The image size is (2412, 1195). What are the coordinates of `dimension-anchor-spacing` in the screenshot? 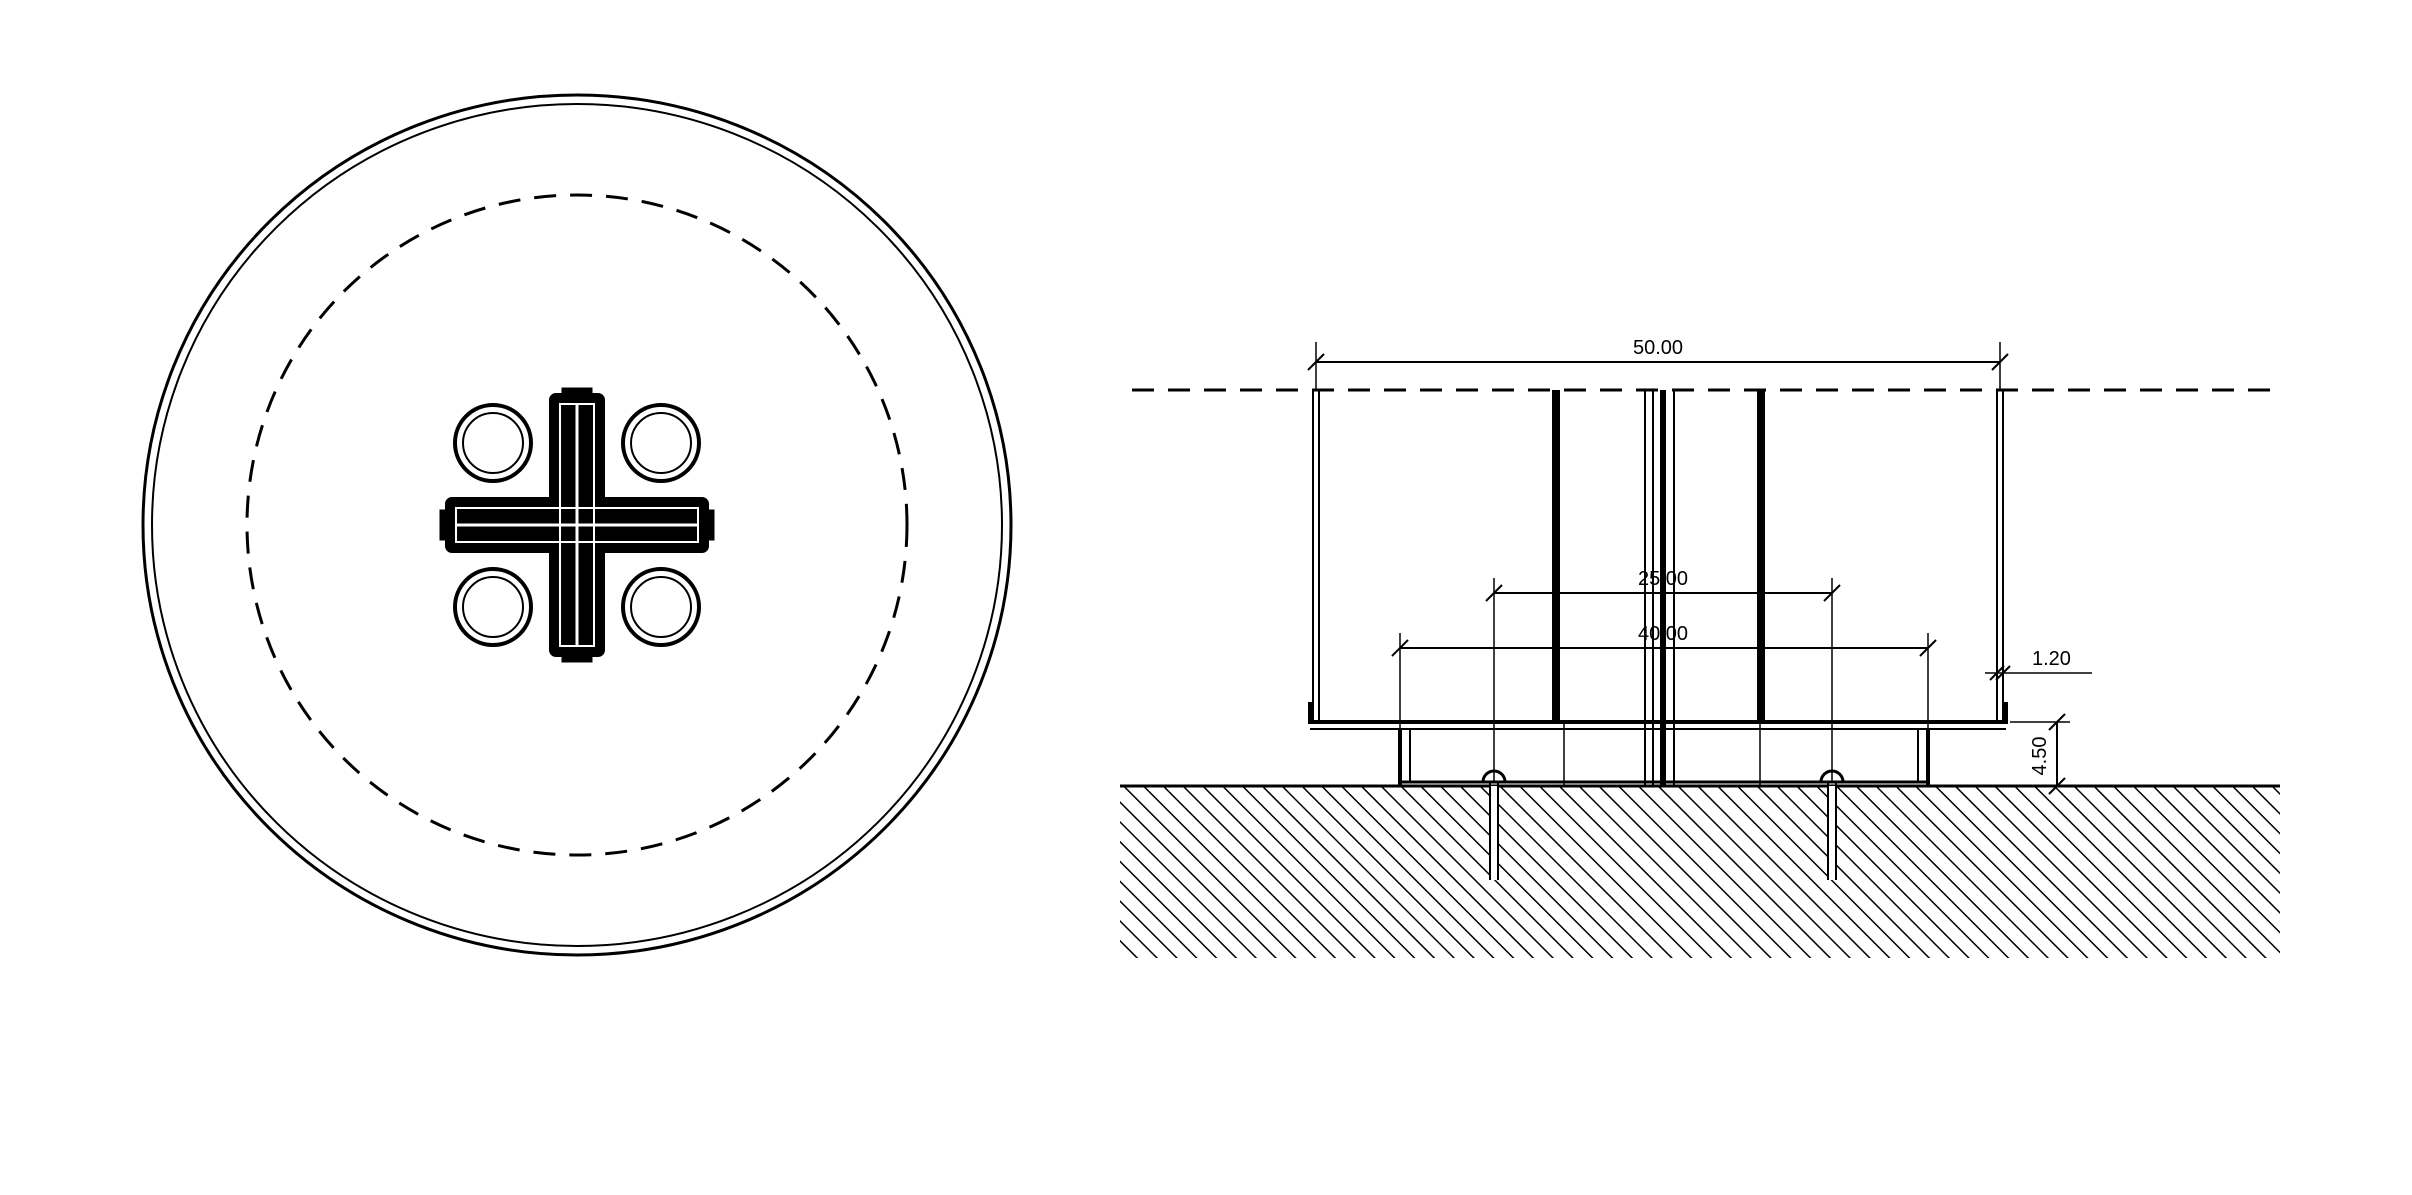 It's located at (1663, 680).